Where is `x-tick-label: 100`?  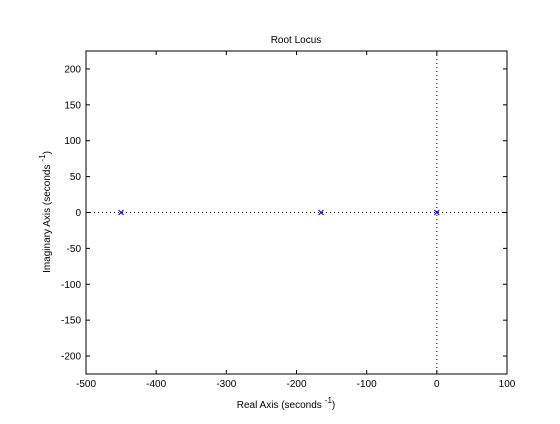
x-tick-label: 100 is located at coordinates (507, 384).